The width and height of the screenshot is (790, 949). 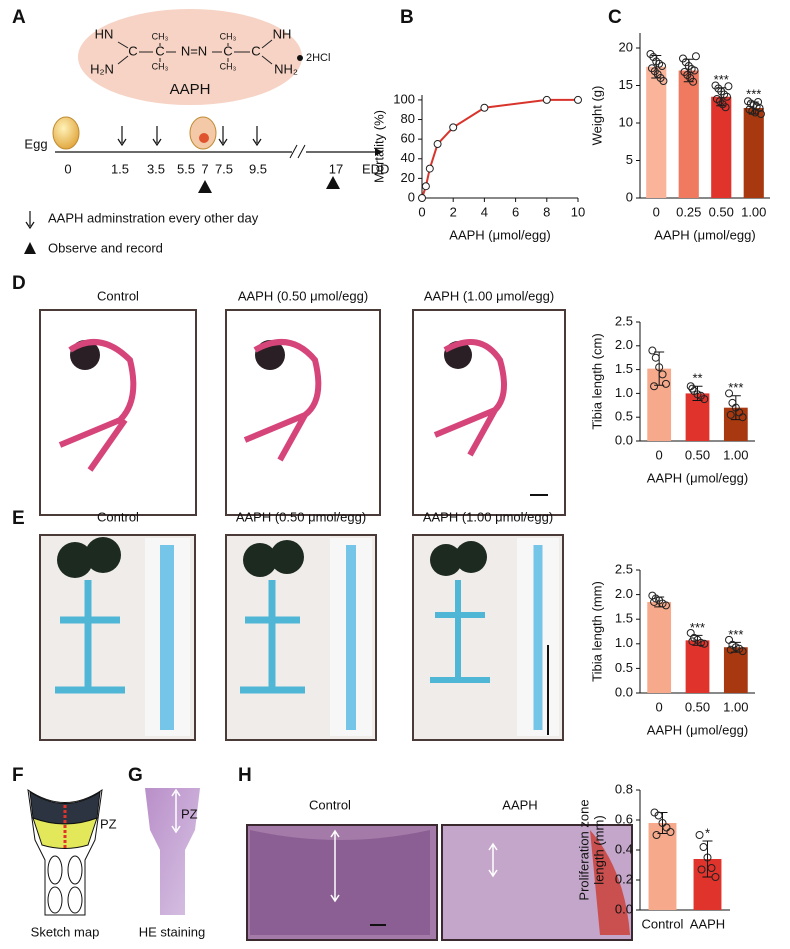 I want to click on y-axis-title: Weight (g), so click(x=596, y=116).